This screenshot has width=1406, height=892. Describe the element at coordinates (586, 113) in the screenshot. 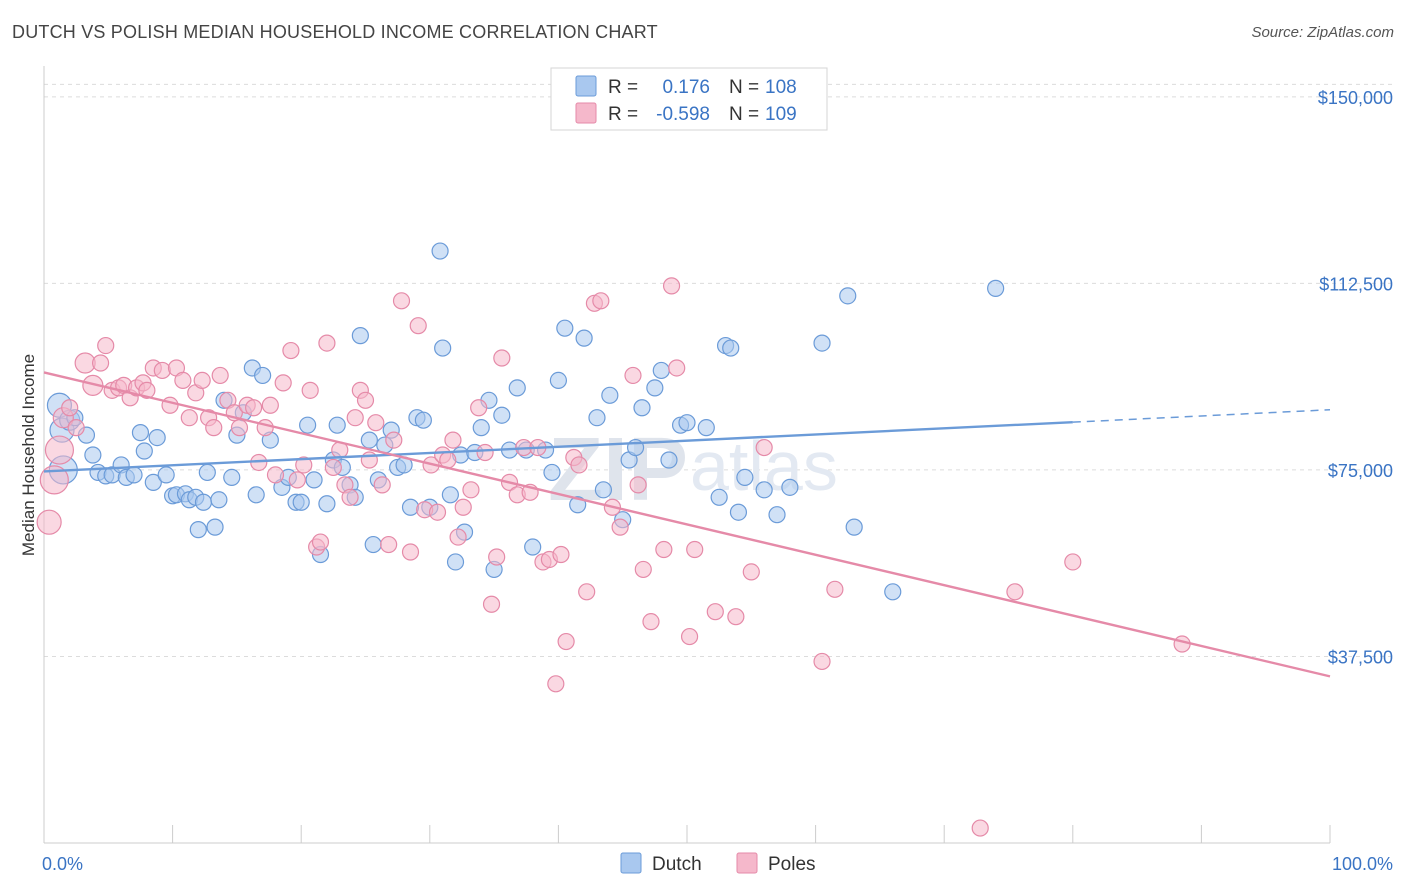

I see `legend-swatch-poles` at that location.